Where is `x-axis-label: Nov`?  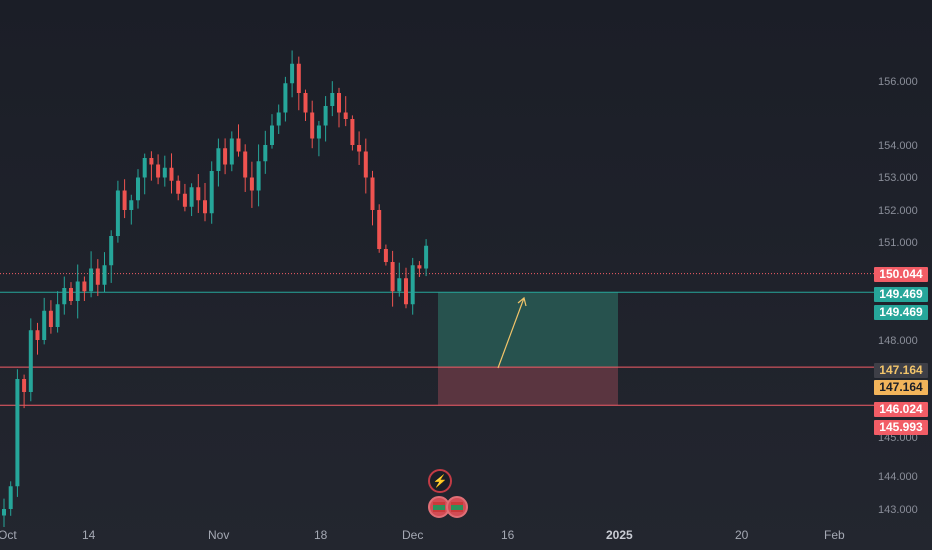 x-axis-label: Nov is located at coordinates (219, 535).